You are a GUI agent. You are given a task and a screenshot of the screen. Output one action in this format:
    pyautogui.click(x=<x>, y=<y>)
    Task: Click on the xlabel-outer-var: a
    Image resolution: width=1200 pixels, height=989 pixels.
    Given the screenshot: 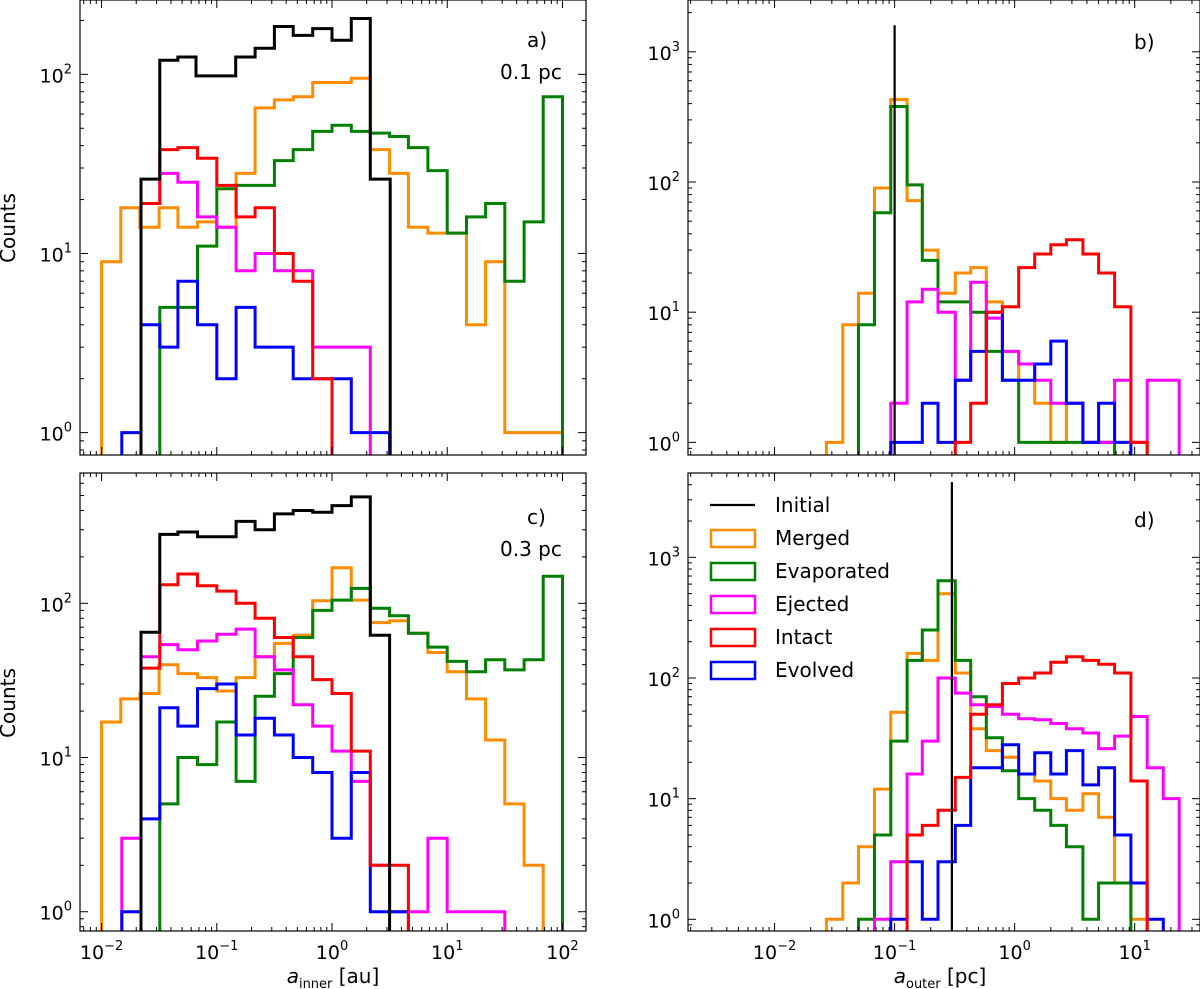 What is the action you would take?
    pyautogui.click(x=900, y=976)
    